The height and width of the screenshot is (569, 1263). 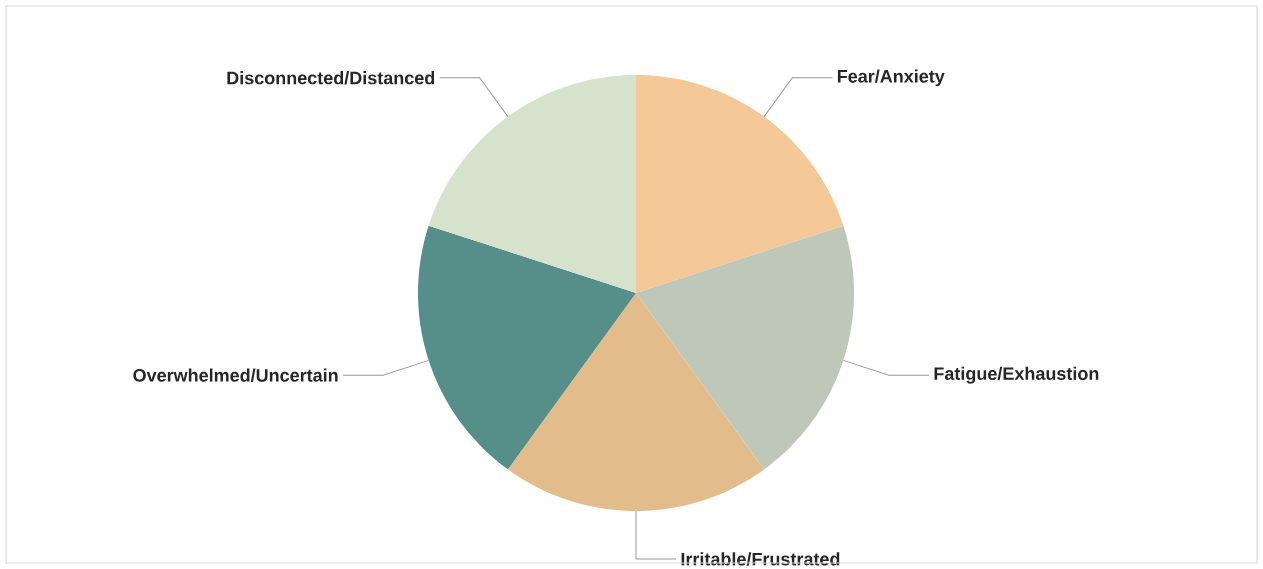 I want to click on slice-label: Overwhelmed/Uncertain, so click(x=235, y=375).